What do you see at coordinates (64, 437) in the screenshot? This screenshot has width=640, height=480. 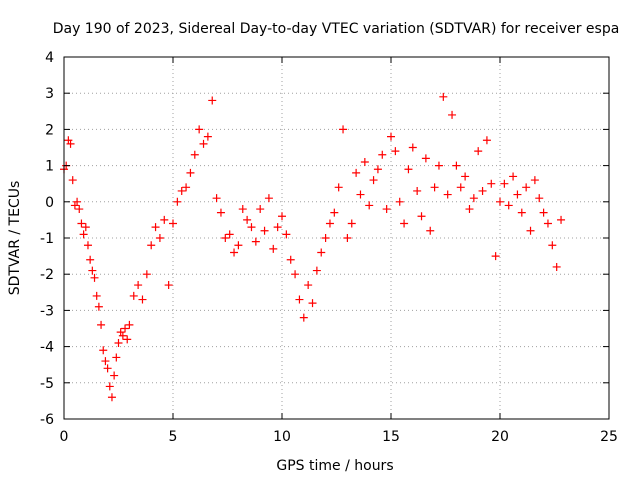 I see `x-tick-label: 0` at bounding box center [64, 437].